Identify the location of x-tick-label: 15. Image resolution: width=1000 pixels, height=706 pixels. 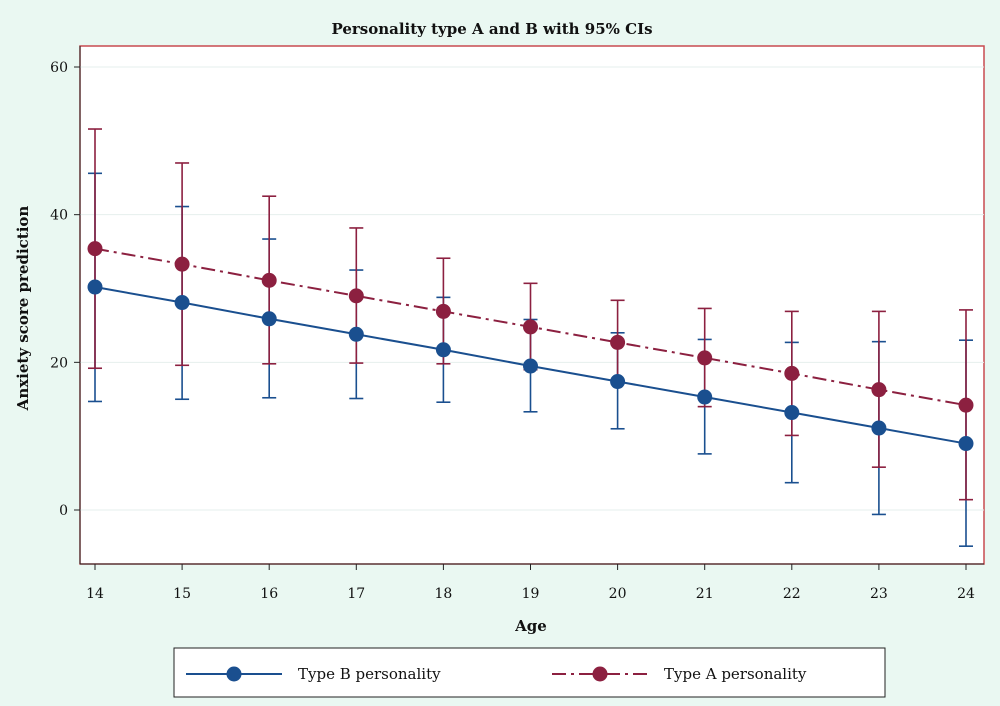
(182, 594).